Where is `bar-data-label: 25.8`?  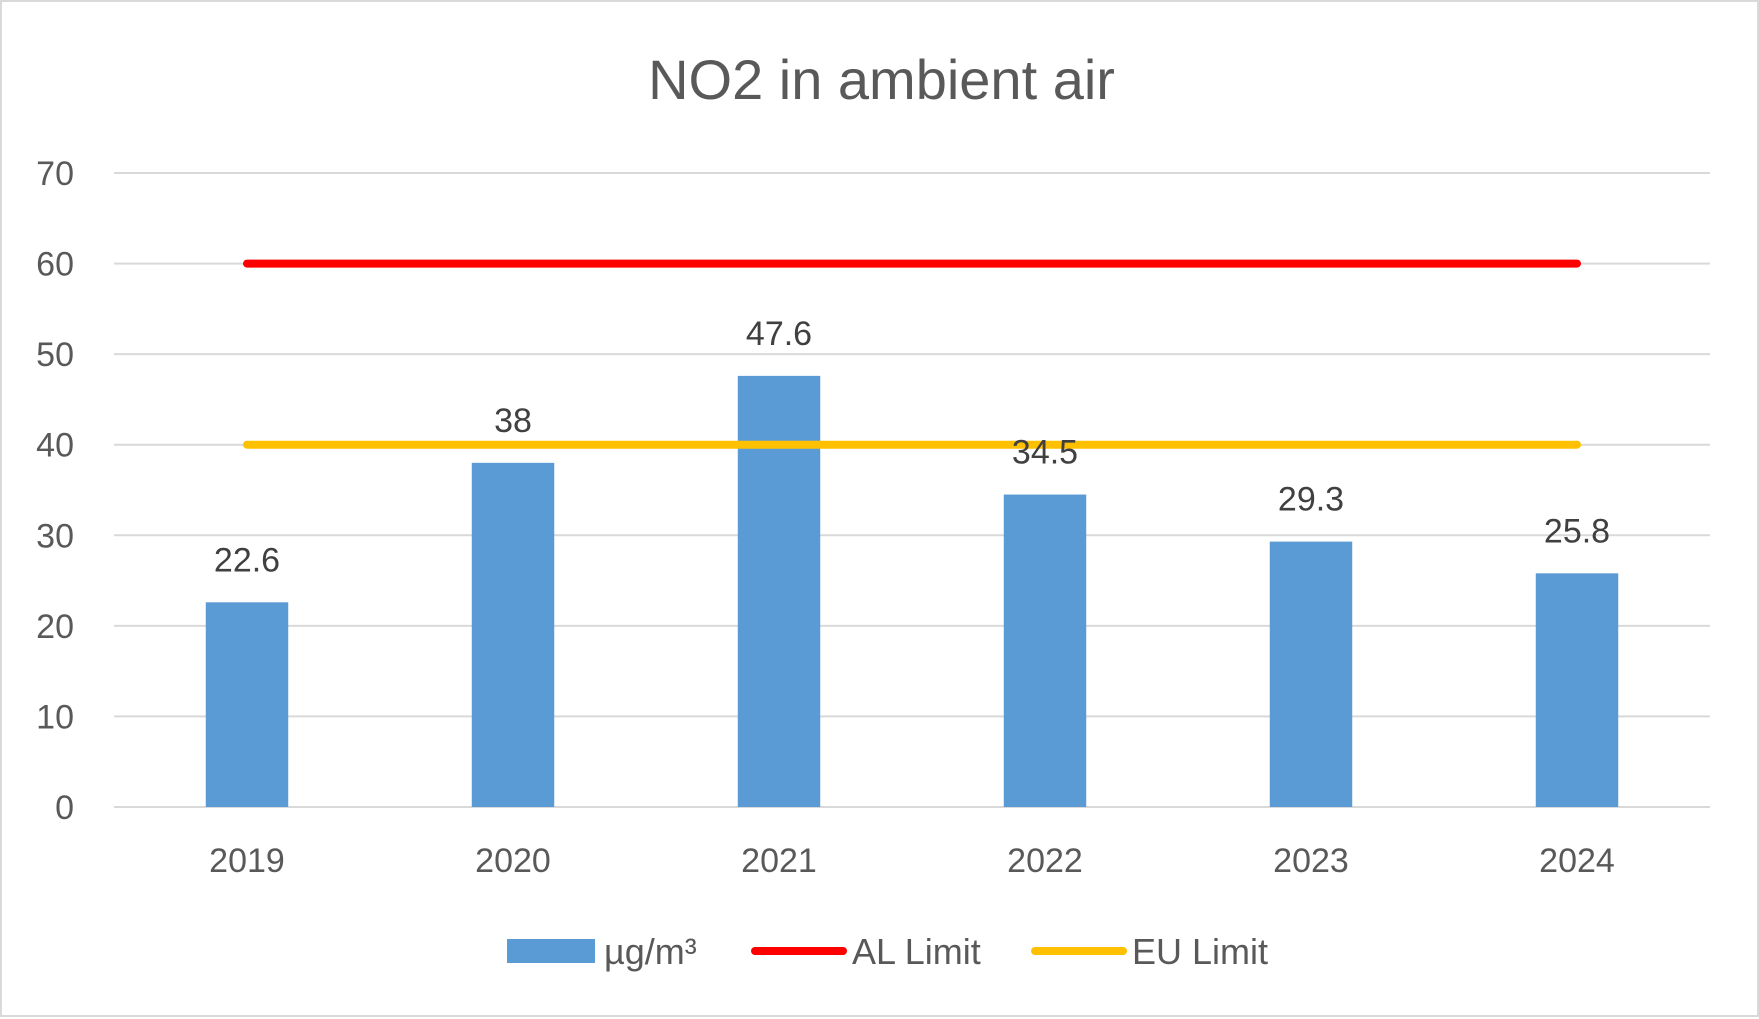 bar-data-label: 25.8 is located at coordinates (1577, 531).